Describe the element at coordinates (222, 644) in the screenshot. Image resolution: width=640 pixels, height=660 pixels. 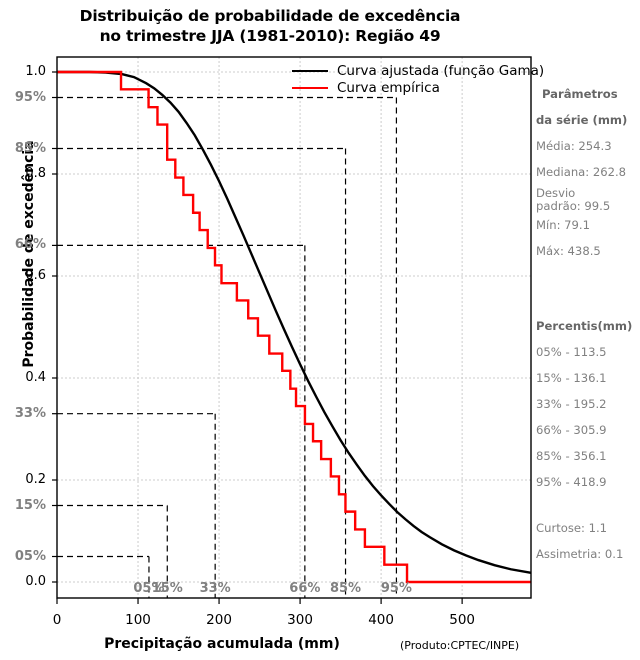
I see `x-axis-label: Precipitação acumulada (mm)` at that location.